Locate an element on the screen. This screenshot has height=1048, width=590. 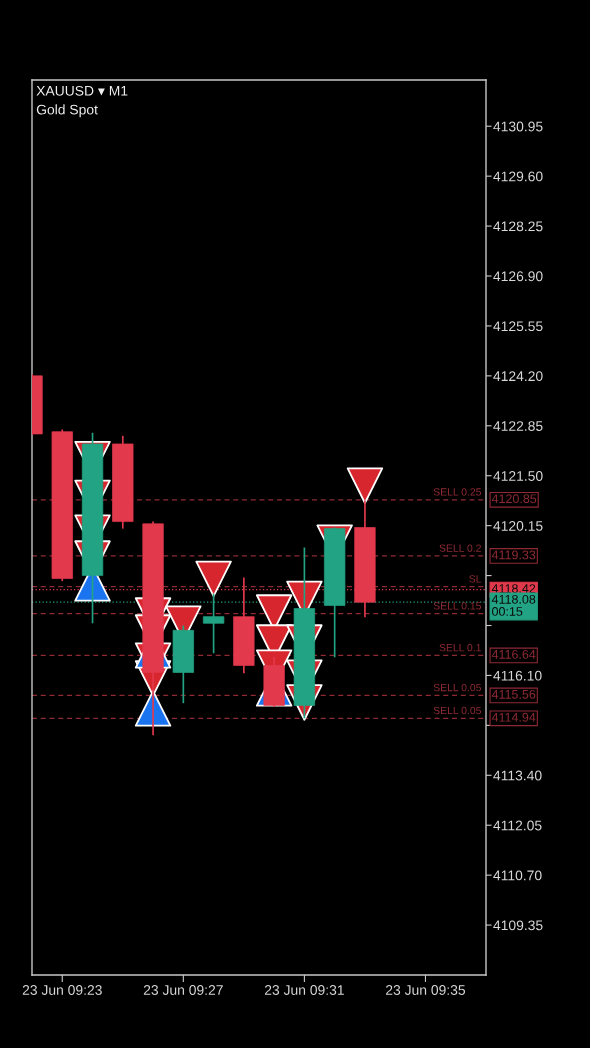
y-tick-label: 4129.60 is located at coordinates (518, 176).